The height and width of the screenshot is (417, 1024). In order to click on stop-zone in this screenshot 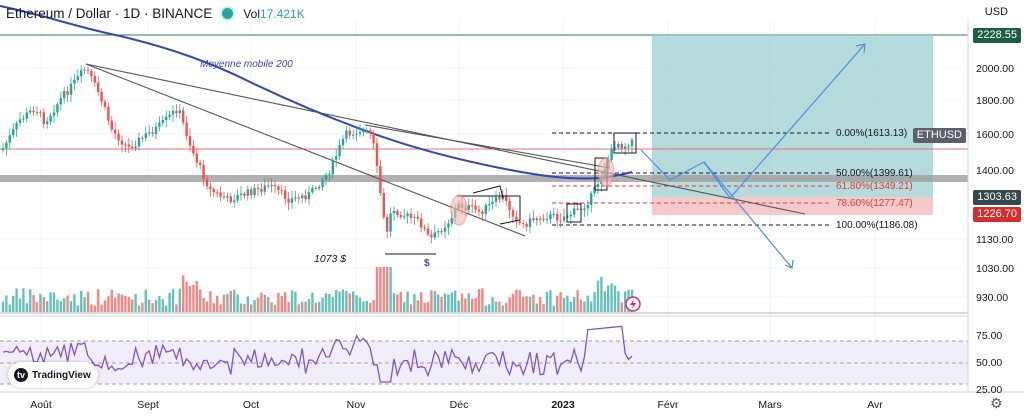, I will do `click(792, 206)`.